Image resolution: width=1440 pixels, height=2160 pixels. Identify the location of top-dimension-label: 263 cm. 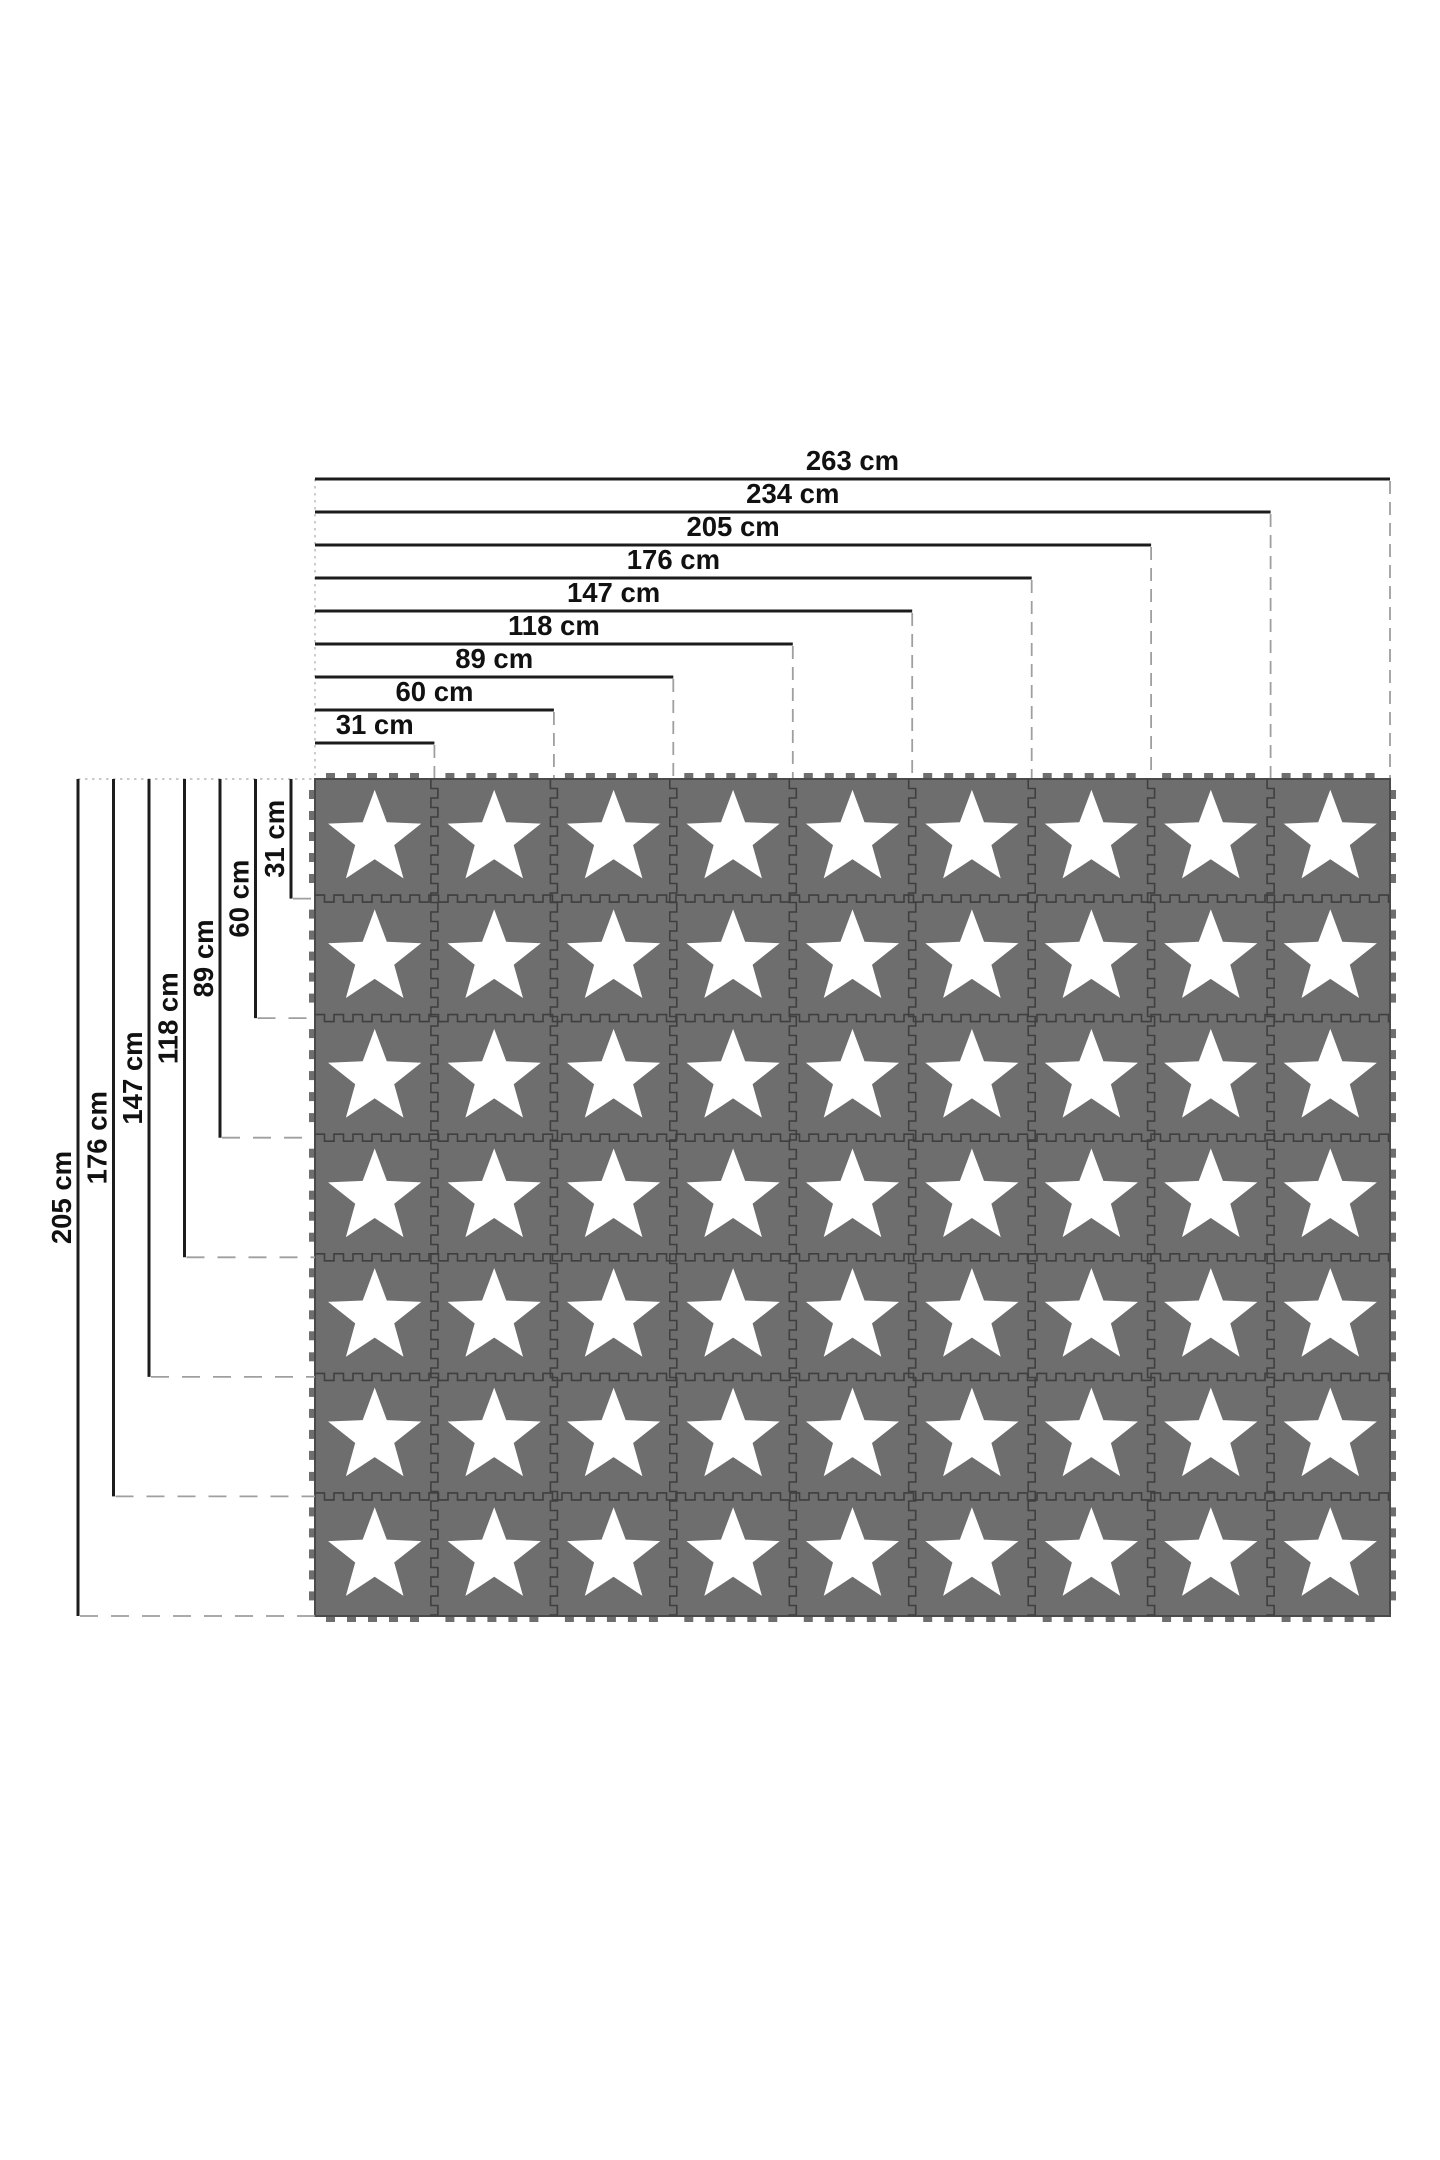
(852, 460).